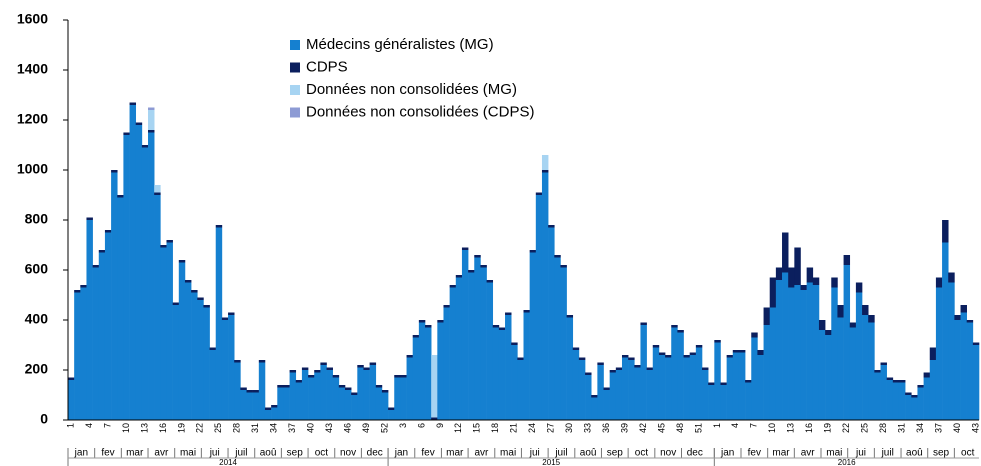  Describe the element at coordinates (32, 69) in the screenshot. I see `y-tick-label: 1400` at that location.